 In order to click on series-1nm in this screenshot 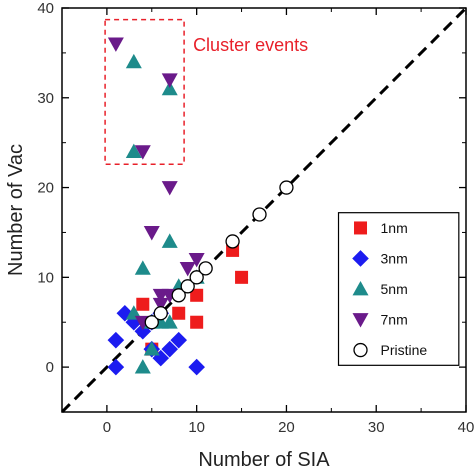, I will do `click(192, 299)`.